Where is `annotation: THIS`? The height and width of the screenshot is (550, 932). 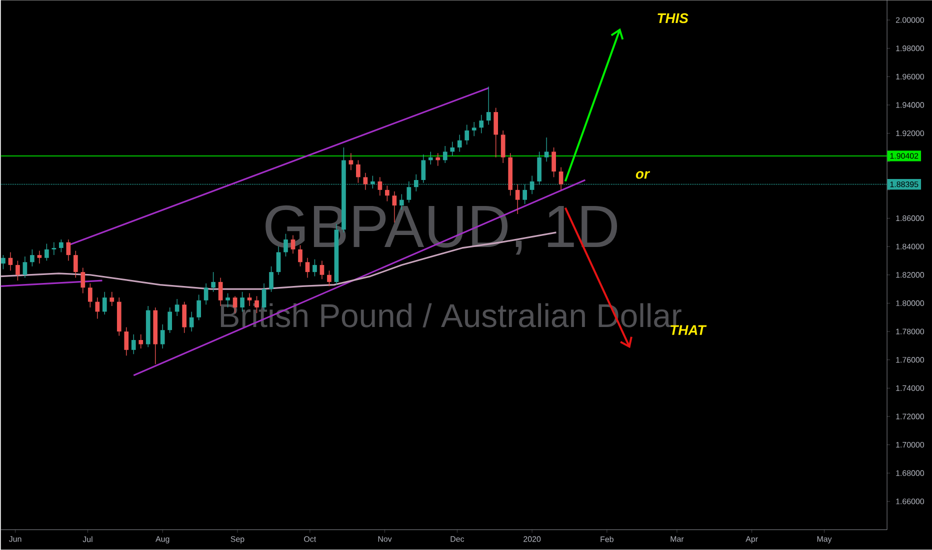
annotation: THIS is located at coordinates (673, 18).